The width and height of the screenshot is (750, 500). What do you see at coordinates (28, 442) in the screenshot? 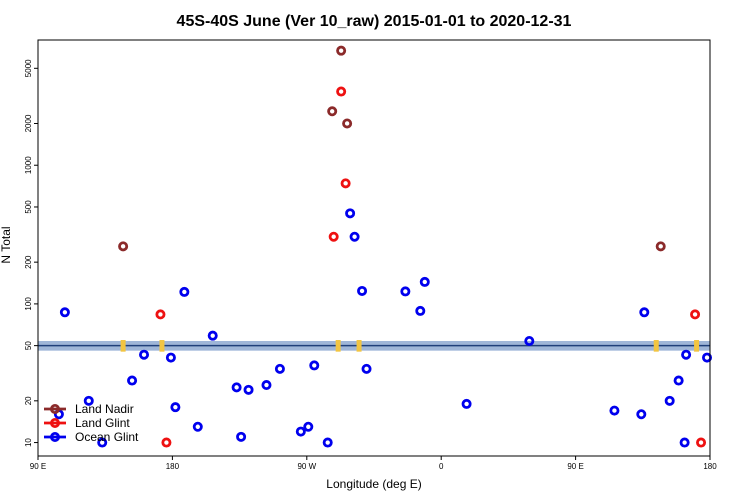
I see `y-tick-label: 10` at bounding box center [28, 442].